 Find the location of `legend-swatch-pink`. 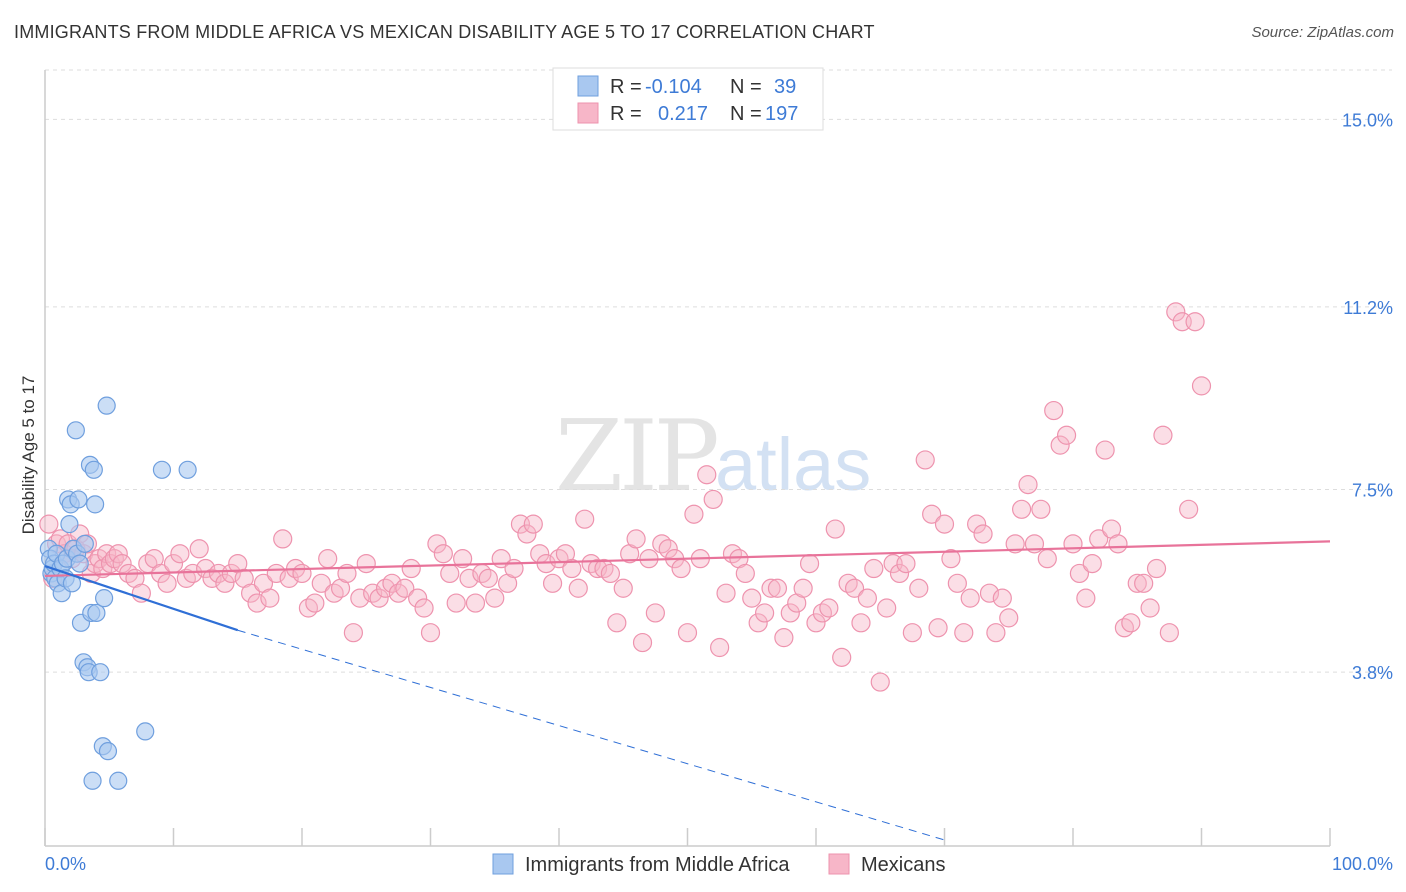

legend-swatch-pink is located at coordinates (588, 113).